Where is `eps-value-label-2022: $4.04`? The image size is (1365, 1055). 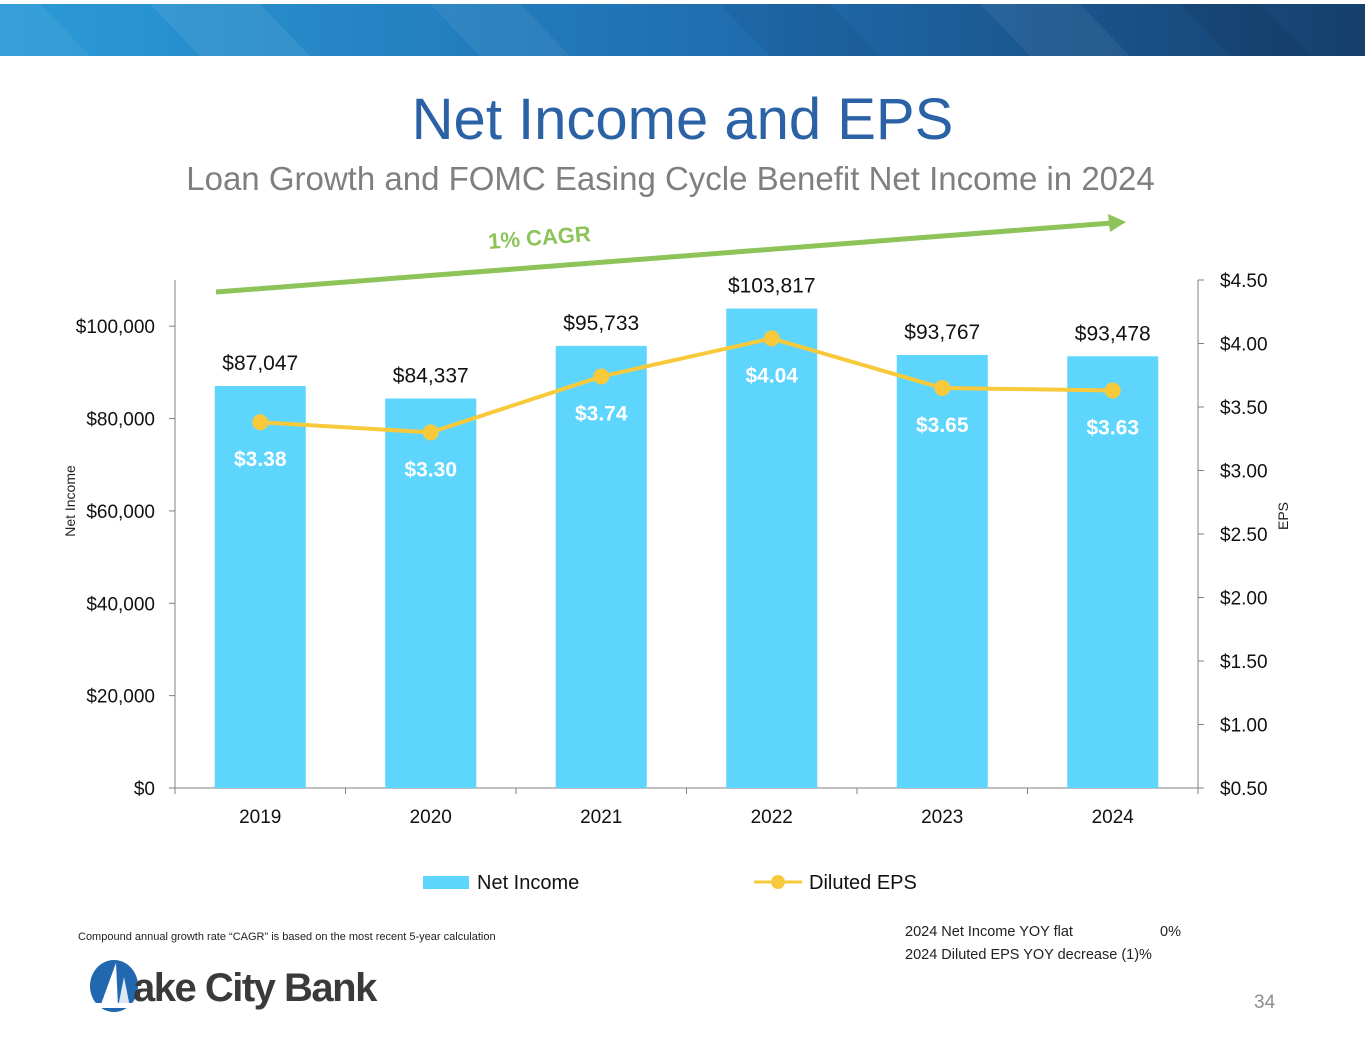 eps-value-label-2022: $4.04 is located at coordinates (771, 375).